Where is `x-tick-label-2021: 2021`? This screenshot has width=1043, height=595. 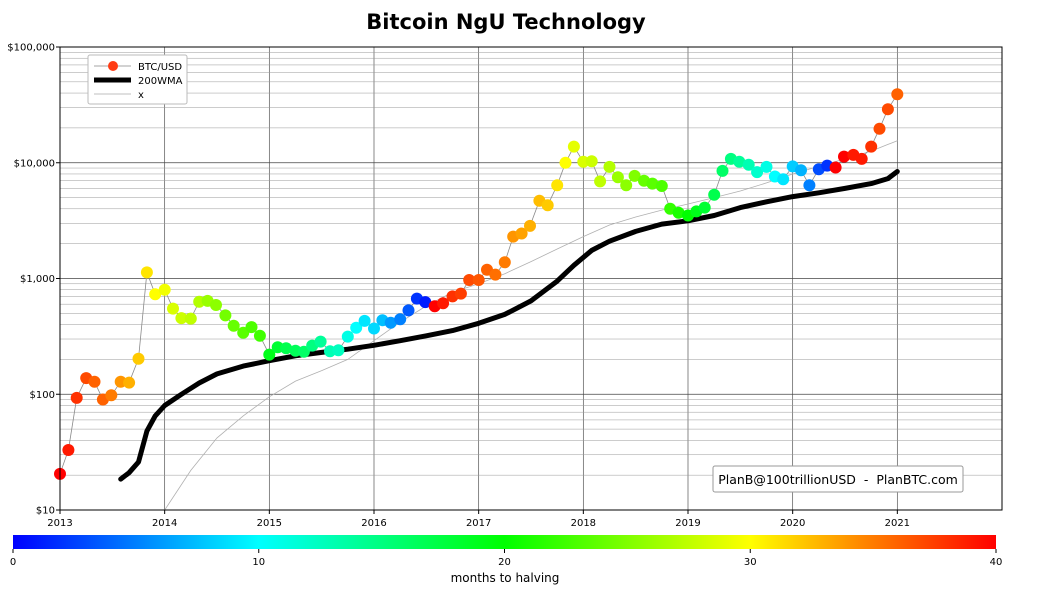 x-tick-label-2021: 2021 is located at coordinates (897, 523).